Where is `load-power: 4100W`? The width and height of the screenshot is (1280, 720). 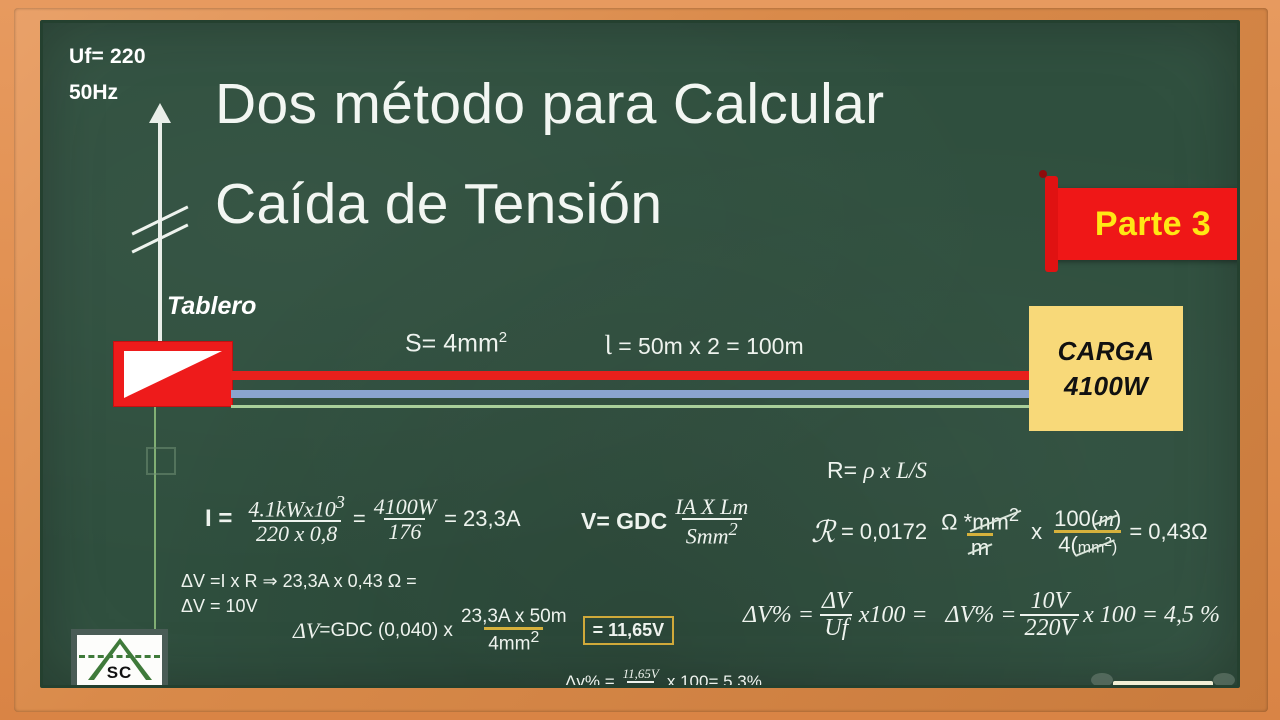 load-power: 4100W is located at coordinates (1106, 385).